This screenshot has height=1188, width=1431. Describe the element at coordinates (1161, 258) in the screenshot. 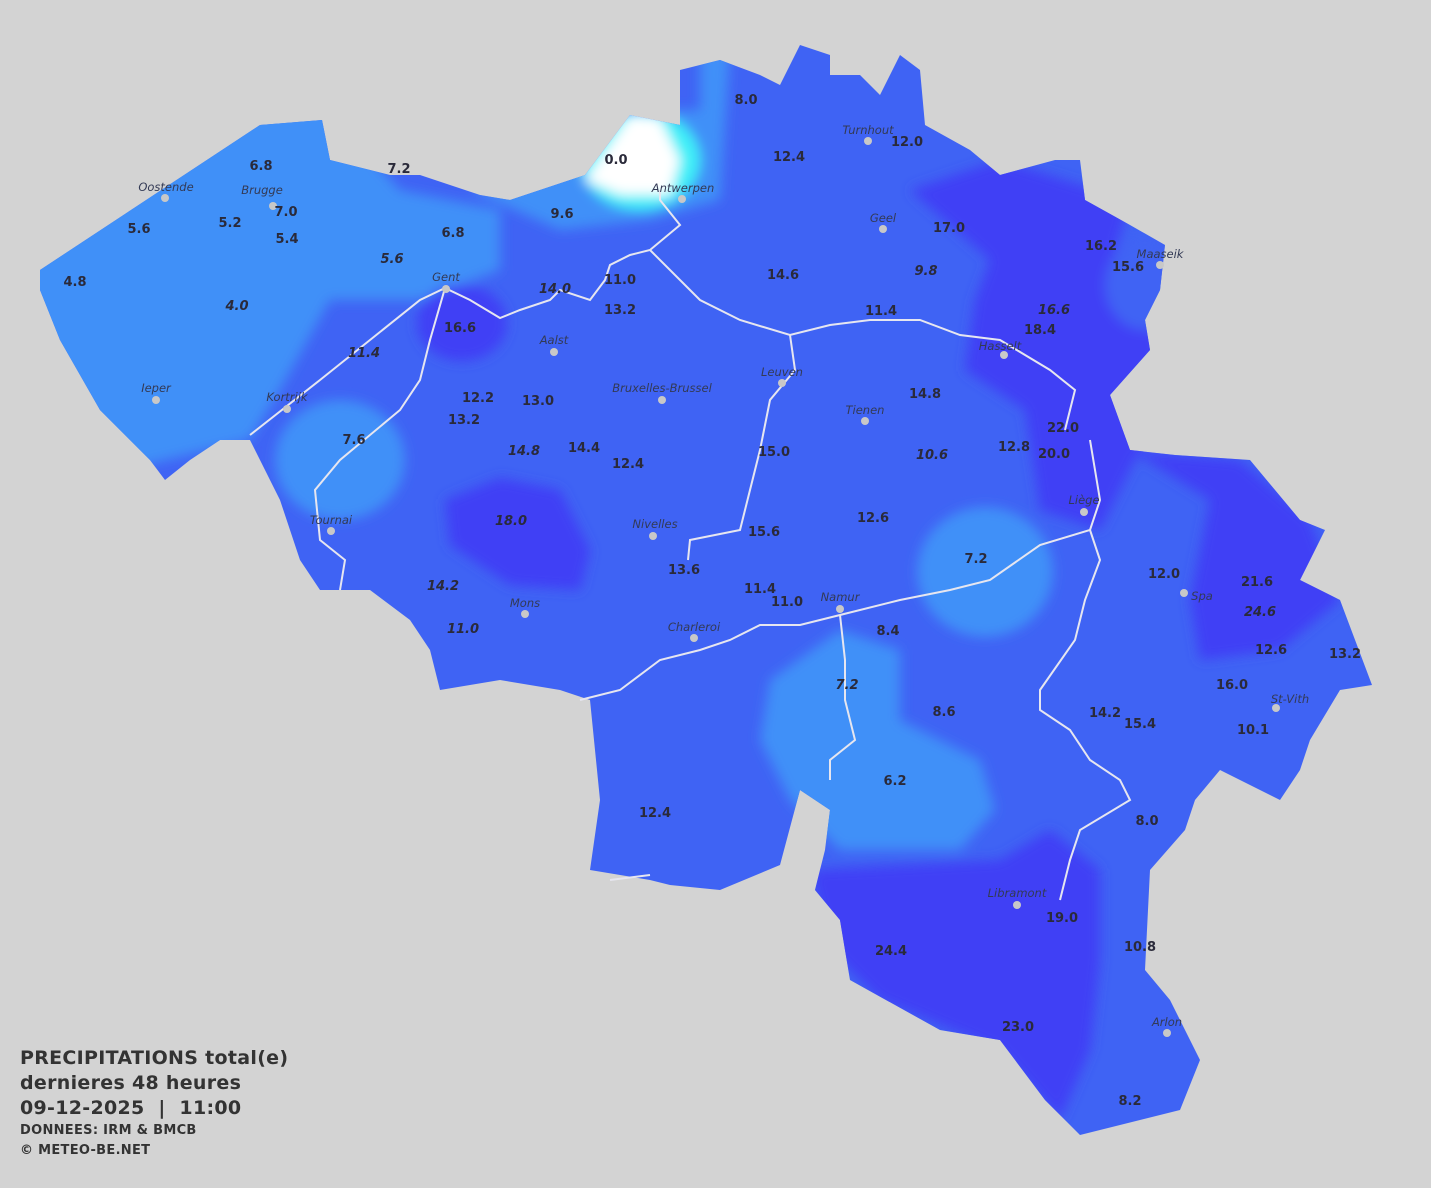

I see `city-maaseik: Maaseik` at that location.